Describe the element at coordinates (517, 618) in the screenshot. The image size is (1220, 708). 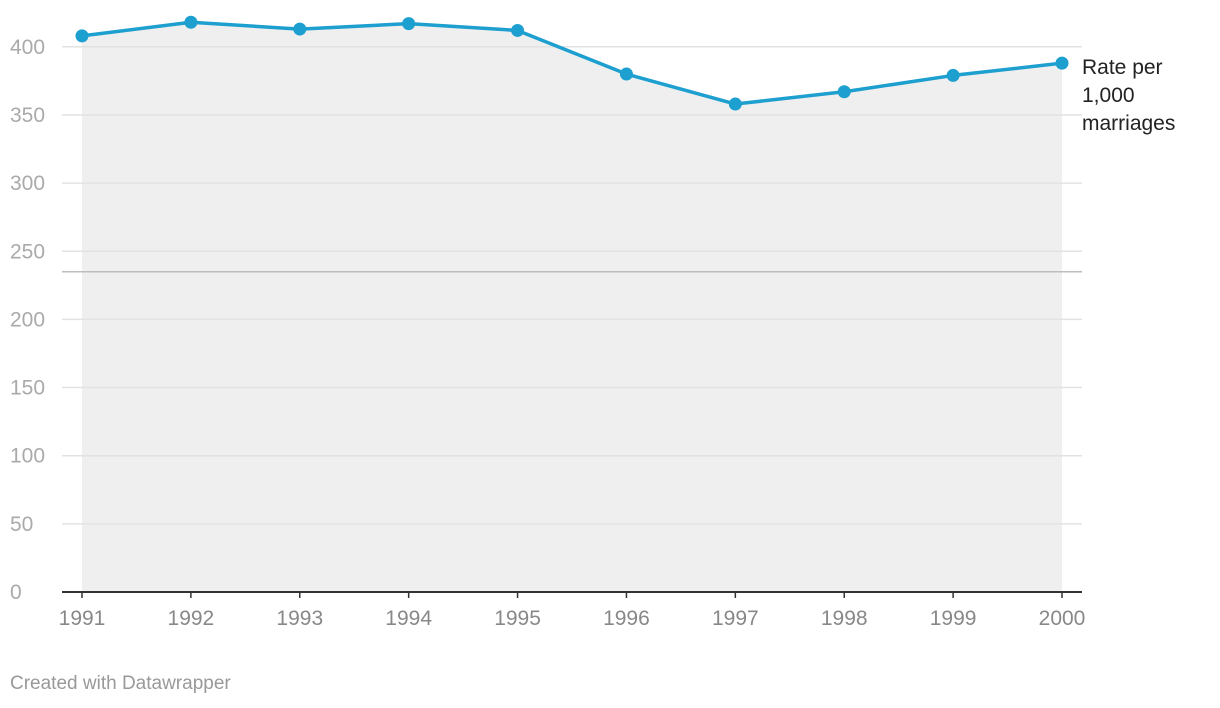
I see `x-tick-label: 1995` at that location.